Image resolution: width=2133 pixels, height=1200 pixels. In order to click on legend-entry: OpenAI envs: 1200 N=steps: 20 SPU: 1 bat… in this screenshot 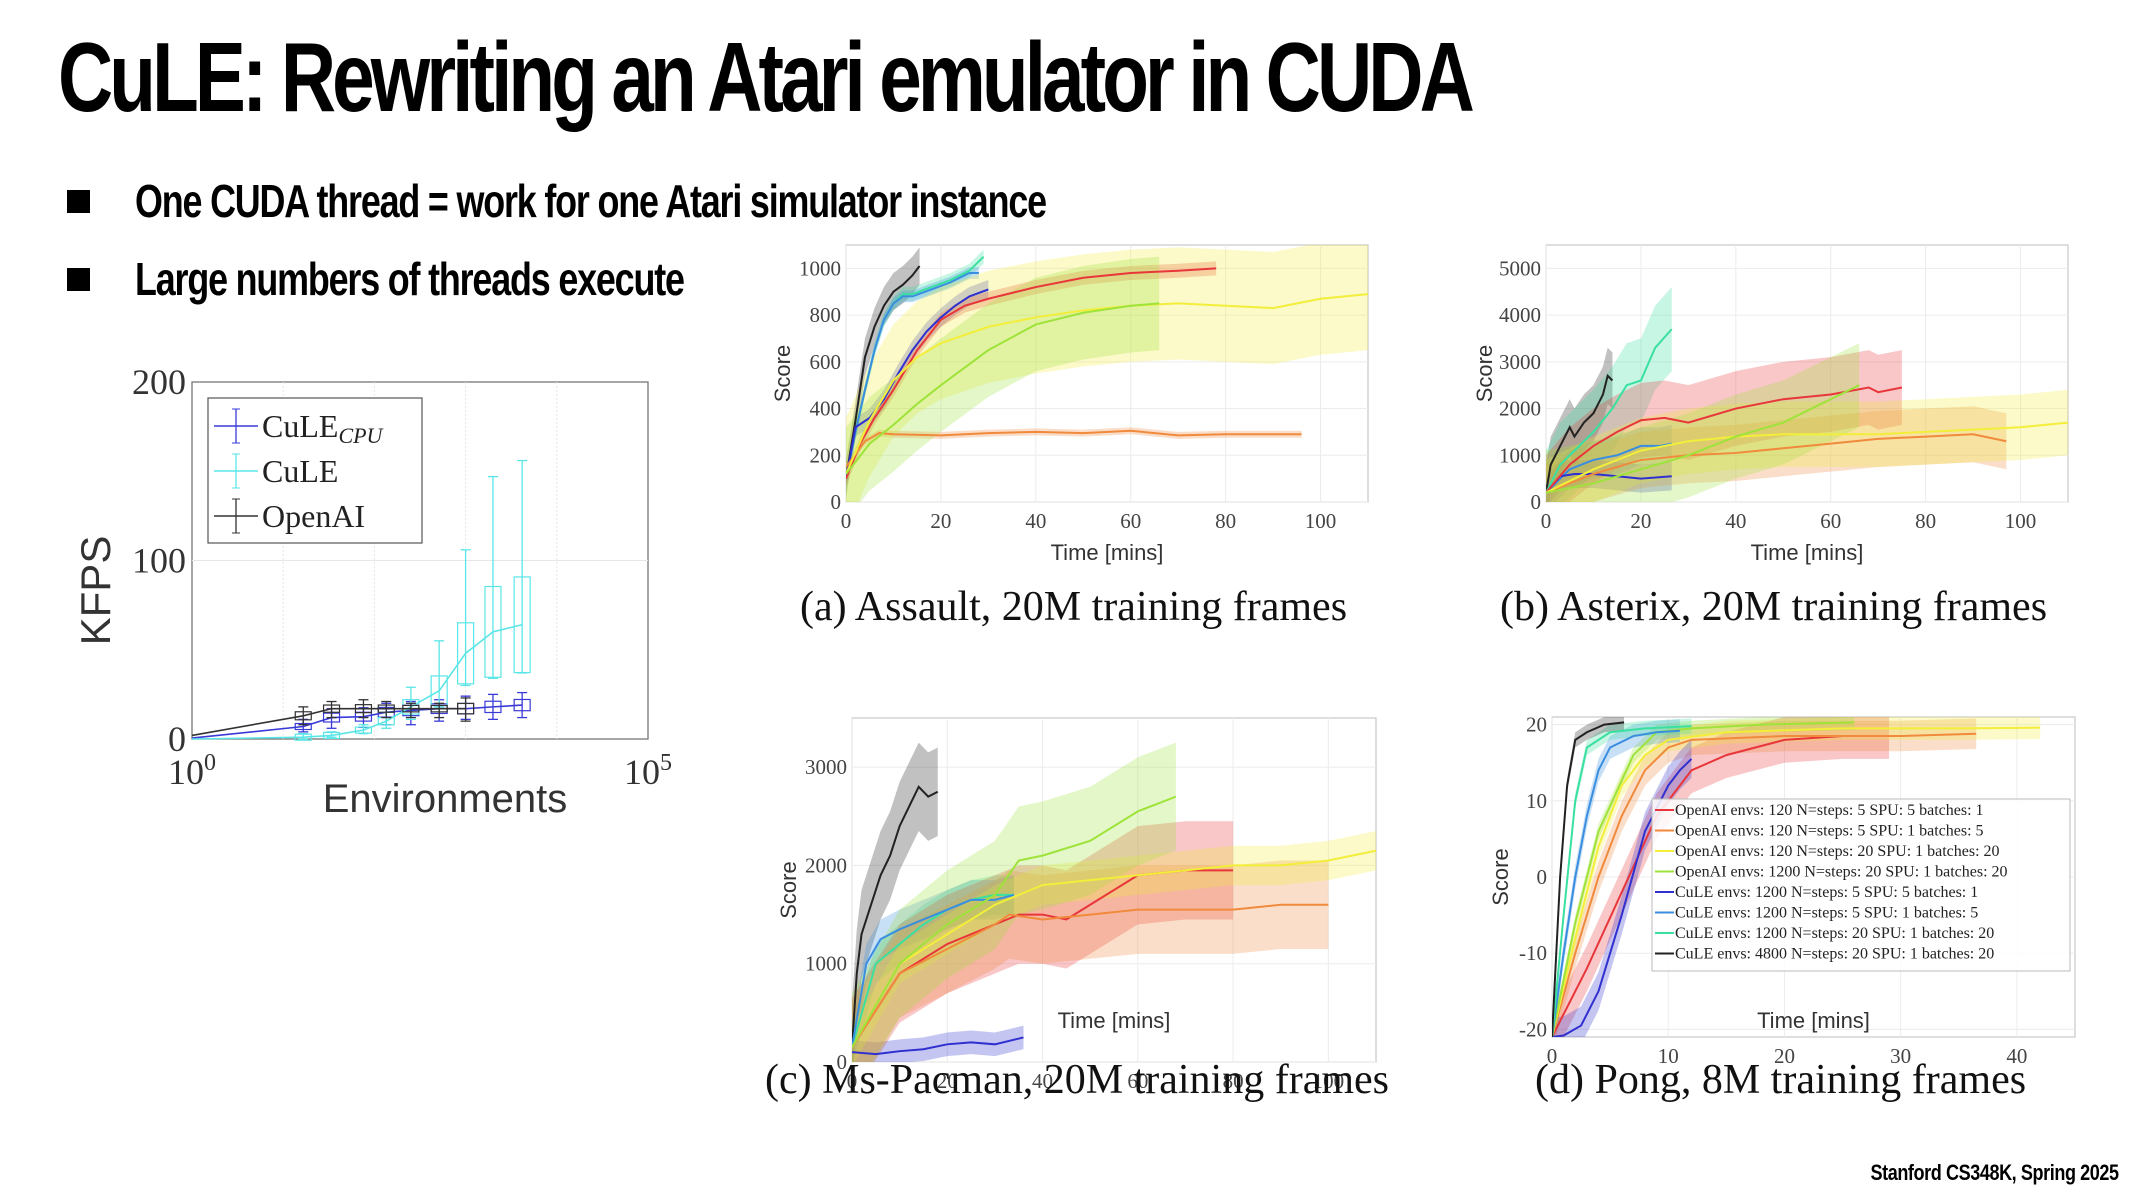, I will do `click(1841, 872)`.